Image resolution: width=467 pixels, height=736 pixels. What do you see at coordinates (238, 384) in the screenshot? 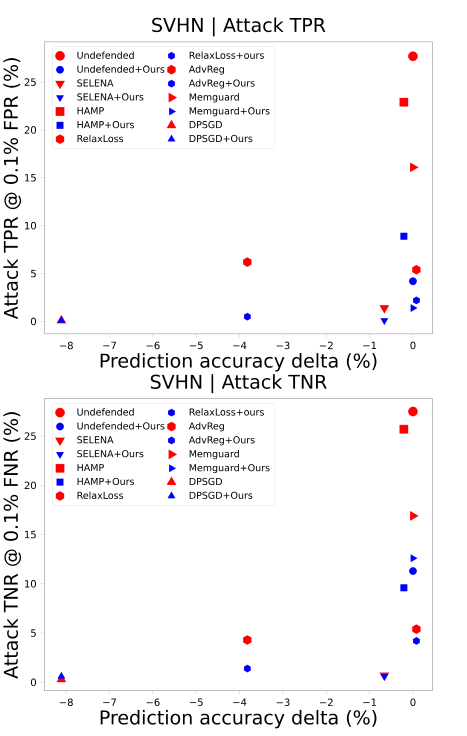
I see `chart-title: SVHN | Attack TNR` at bounding box center [238, 384].